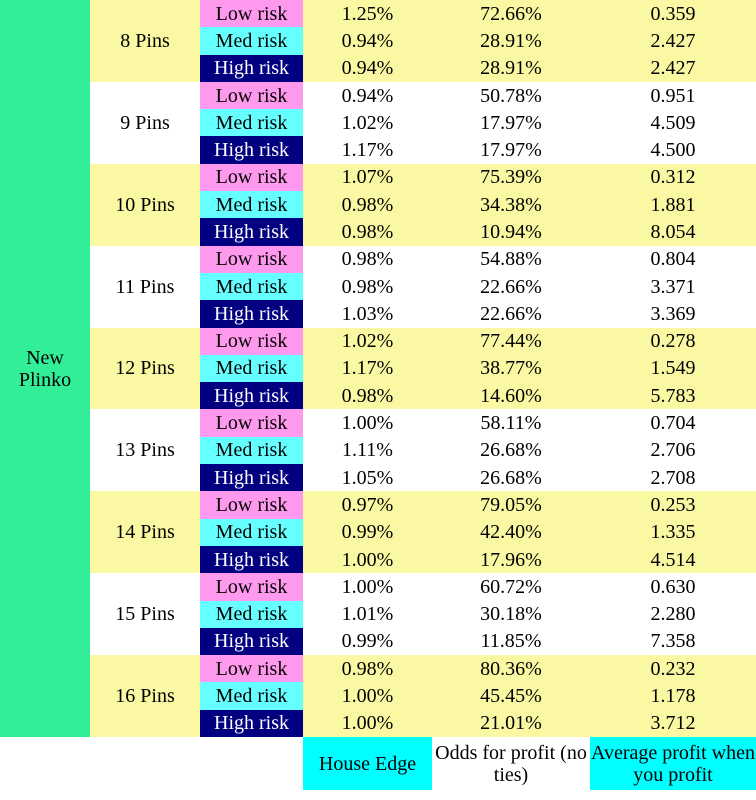 The width and height of the screenshot is (756, 800). What do you see at coordinates (511, 259) in the screenshot?
I see `odds: 54.88%` at bounding box center [511, 259].